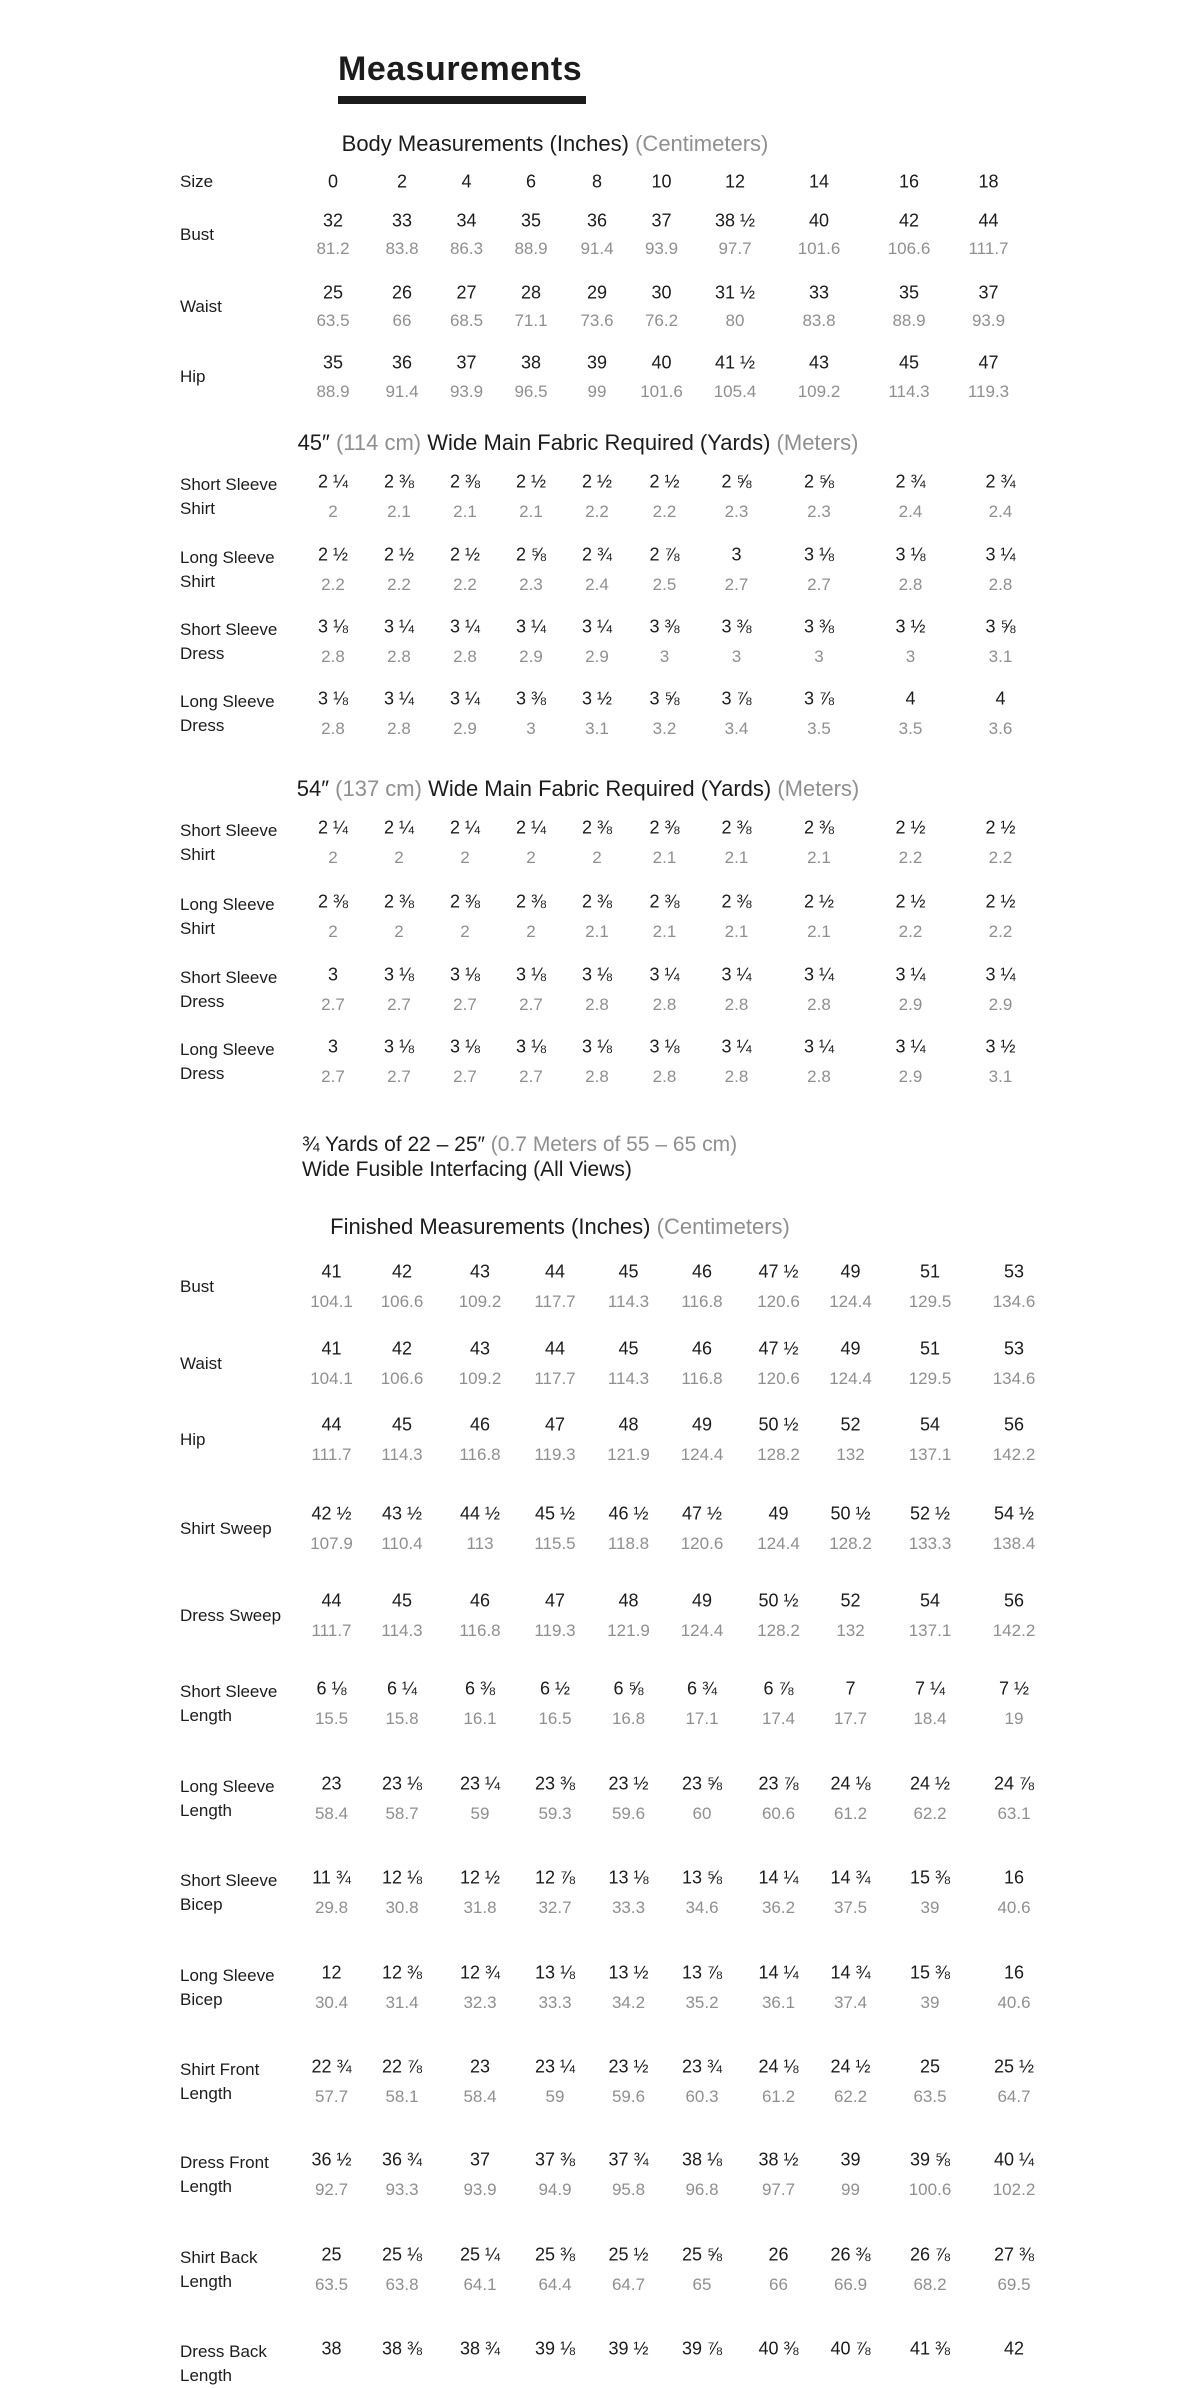 This screenshot has width=1200, height=2388. I want to click on row-label: Dress Back Length, so click(223, 2363).